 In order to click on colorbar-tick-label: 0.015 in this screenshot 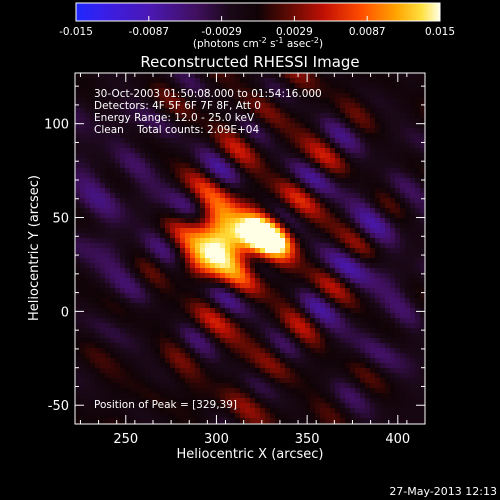, I will do `click(440, 32)`.